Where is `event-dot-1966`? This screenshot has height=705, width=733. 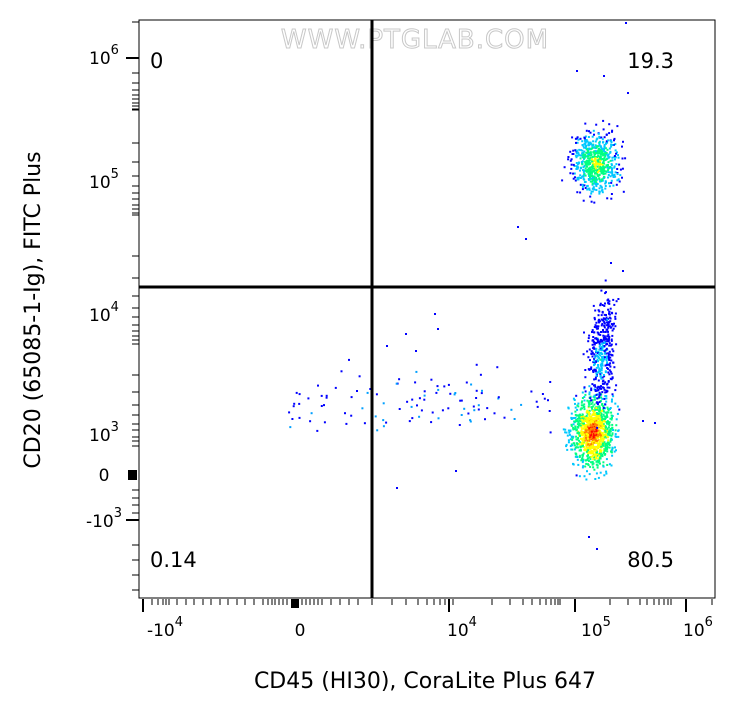
event-dot-1966 is located at coordinates (597, 160).